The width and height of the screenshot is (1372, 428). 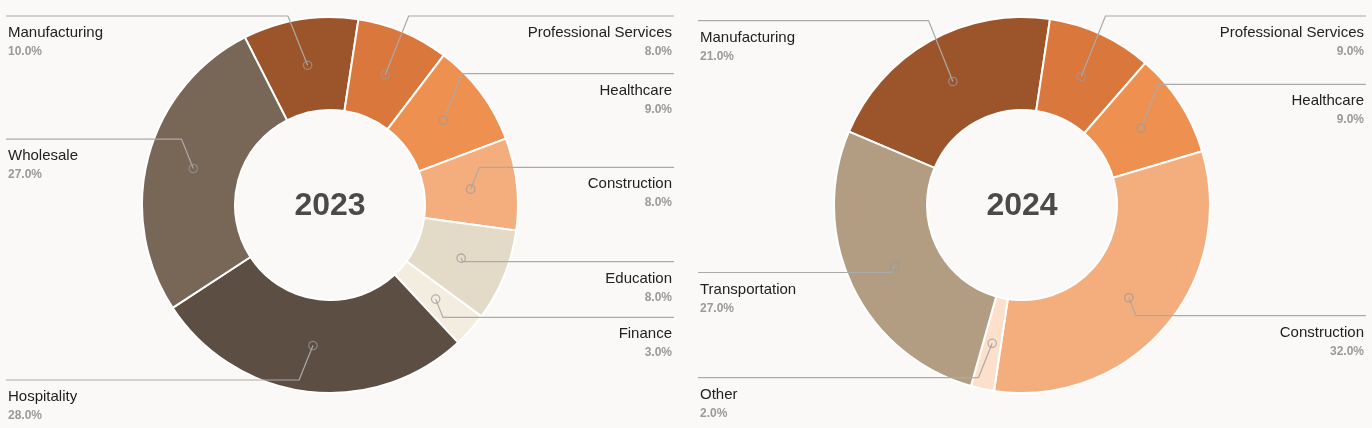 What do you see at coordinates (330, 204) in the screenshot?
I see `text: 2023` at bounding box center [330, 204].